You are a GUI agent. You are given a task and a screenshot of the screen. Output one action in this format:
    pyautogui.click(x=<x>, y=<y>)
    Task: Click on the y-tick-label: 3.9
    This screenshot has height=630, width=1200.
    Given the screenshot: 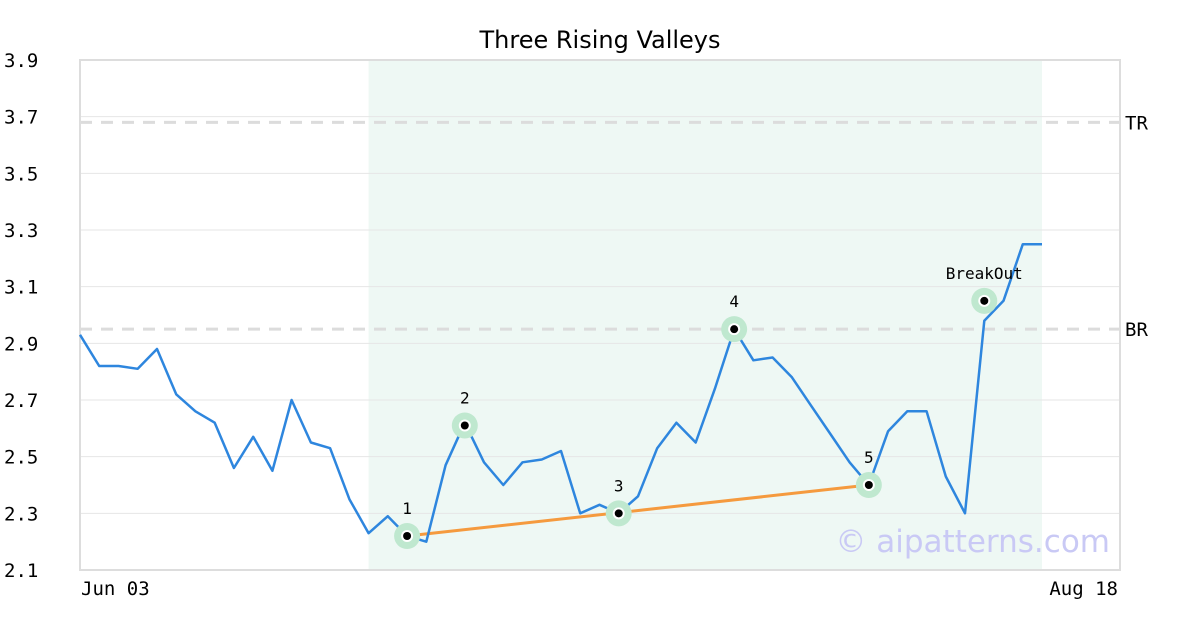 What is the action you would take?
    pyautogui.click(x=21, y=61)
    